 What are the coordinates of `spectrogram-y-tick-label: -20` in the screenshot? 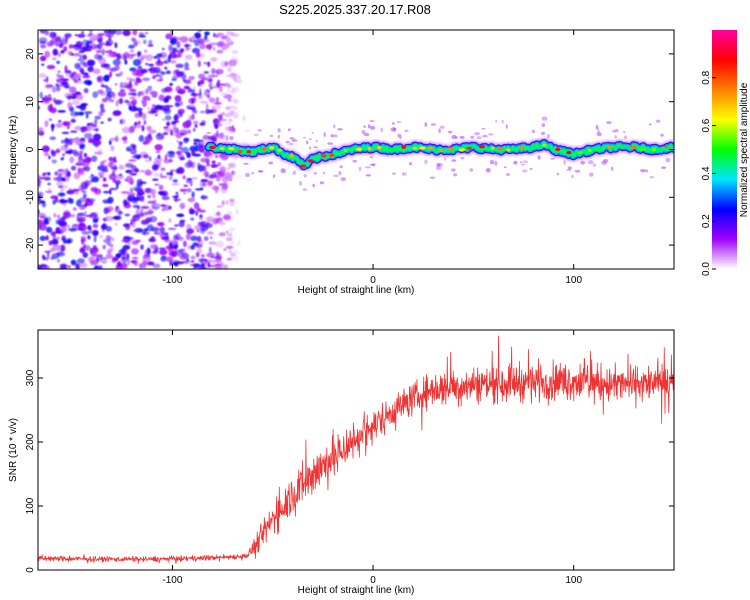 It's located at (30, 244).